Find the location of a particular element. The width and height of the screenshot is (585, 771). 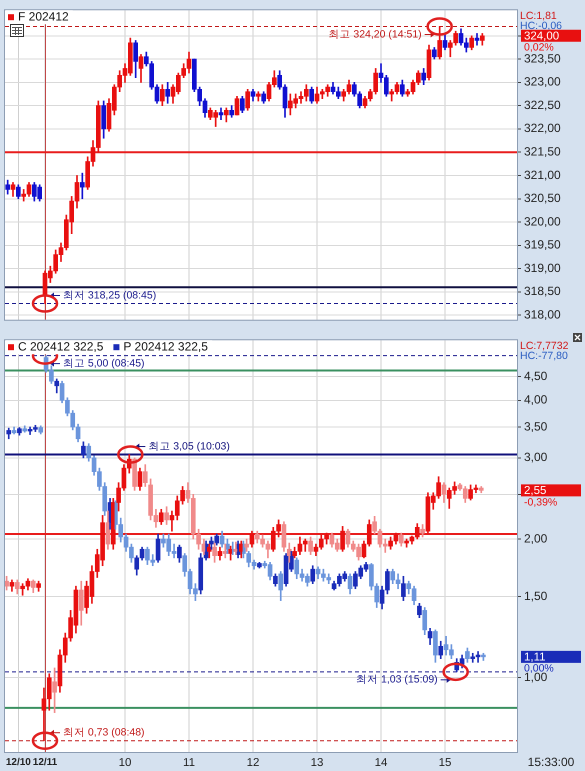

text: 324,00 is located at coordinates (542, 36).